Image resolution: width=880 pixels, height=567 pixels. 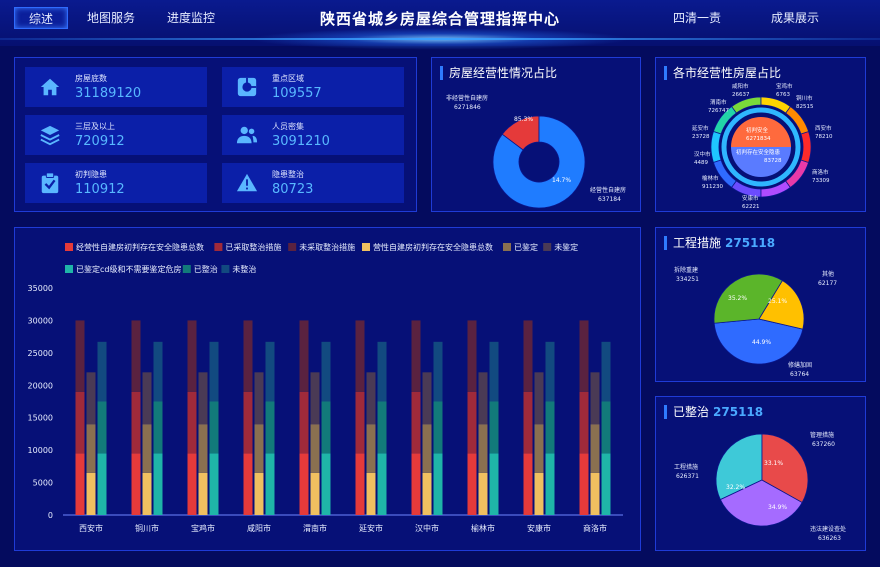 What do you see at coordinates (781, 305) in the screenshot?
I see `pie-slice-其他` at bounding box center [781, 305].